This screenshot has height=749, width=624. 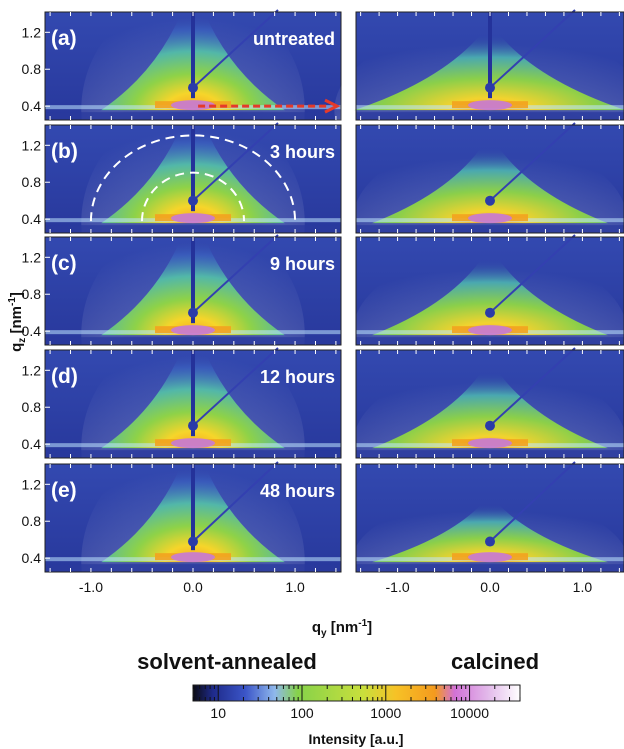 I want to click on panel-time-label: untreated, so click(x=294, y=39).